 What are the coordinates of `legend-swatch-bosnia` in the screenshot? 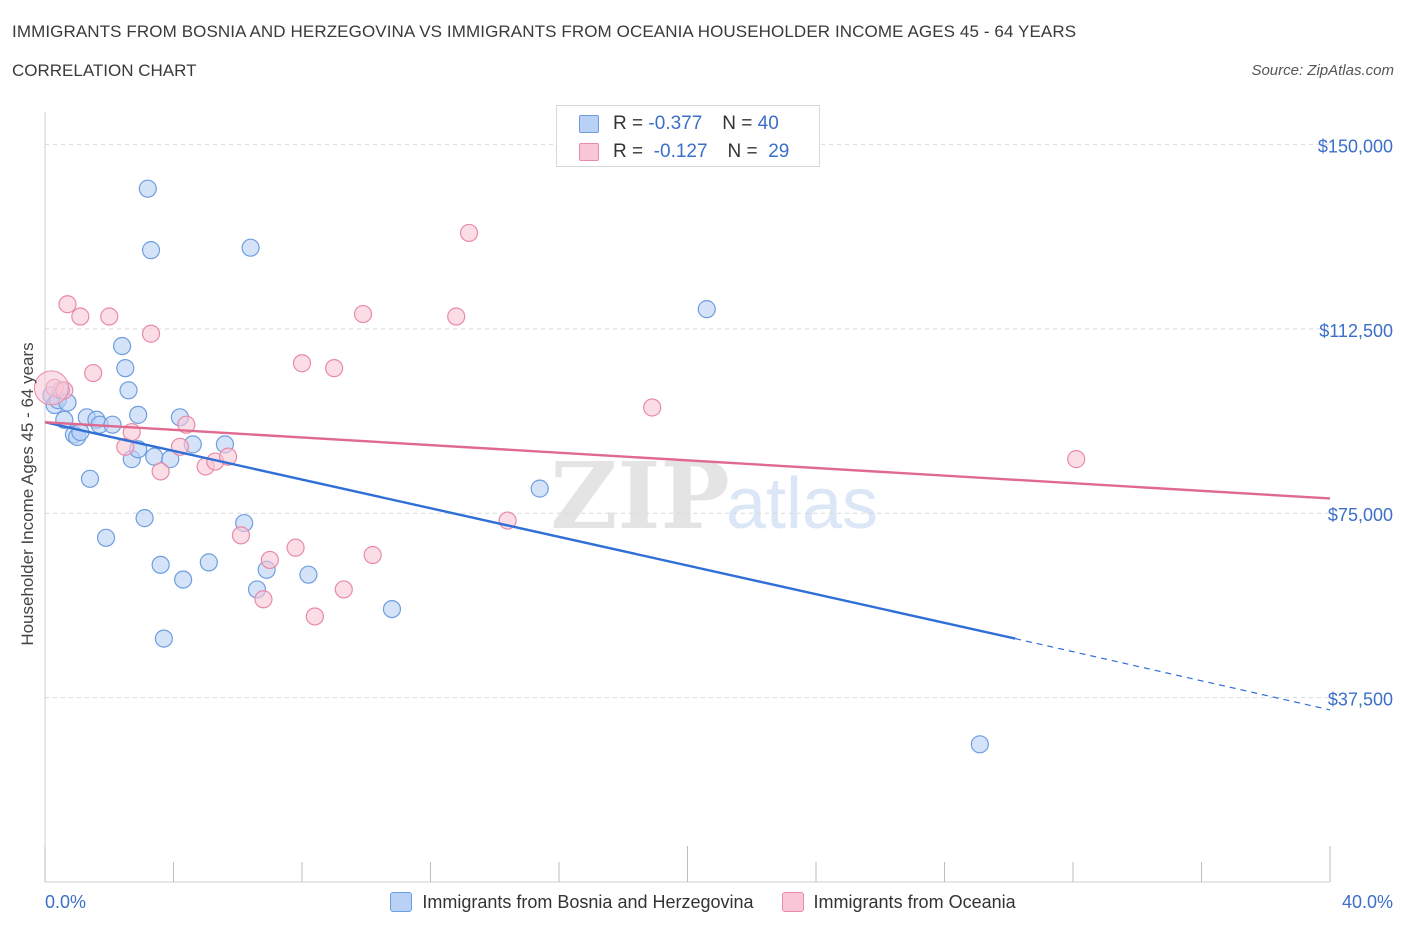 It's located at (401, 902).